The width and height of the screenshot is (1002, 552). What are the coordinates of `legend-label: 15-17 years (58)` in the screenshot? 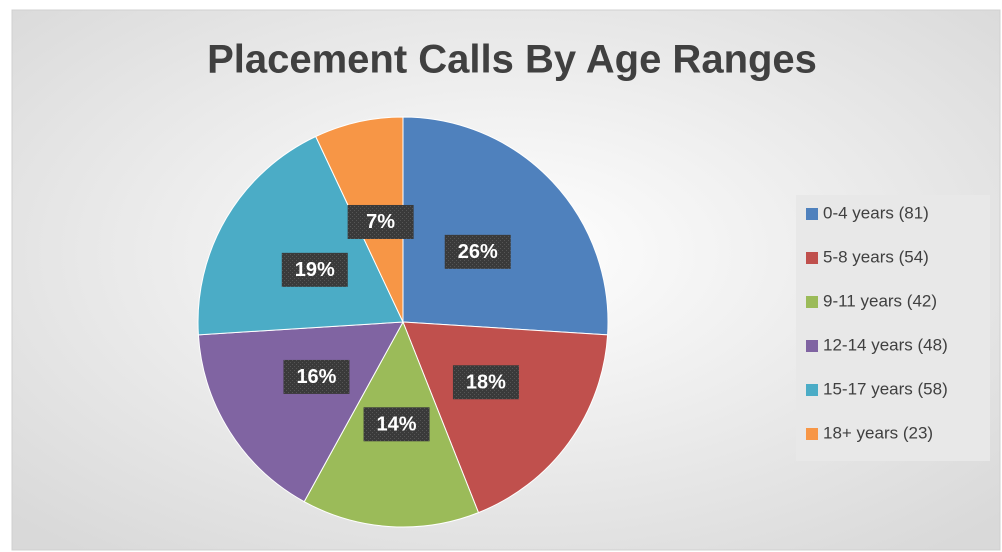 It's located at (885, 388).